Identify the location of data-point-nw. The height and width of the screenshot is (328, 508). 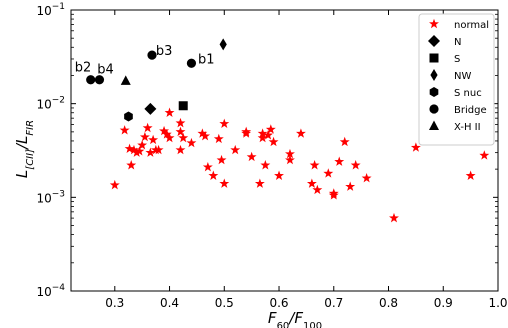
(223, 44).